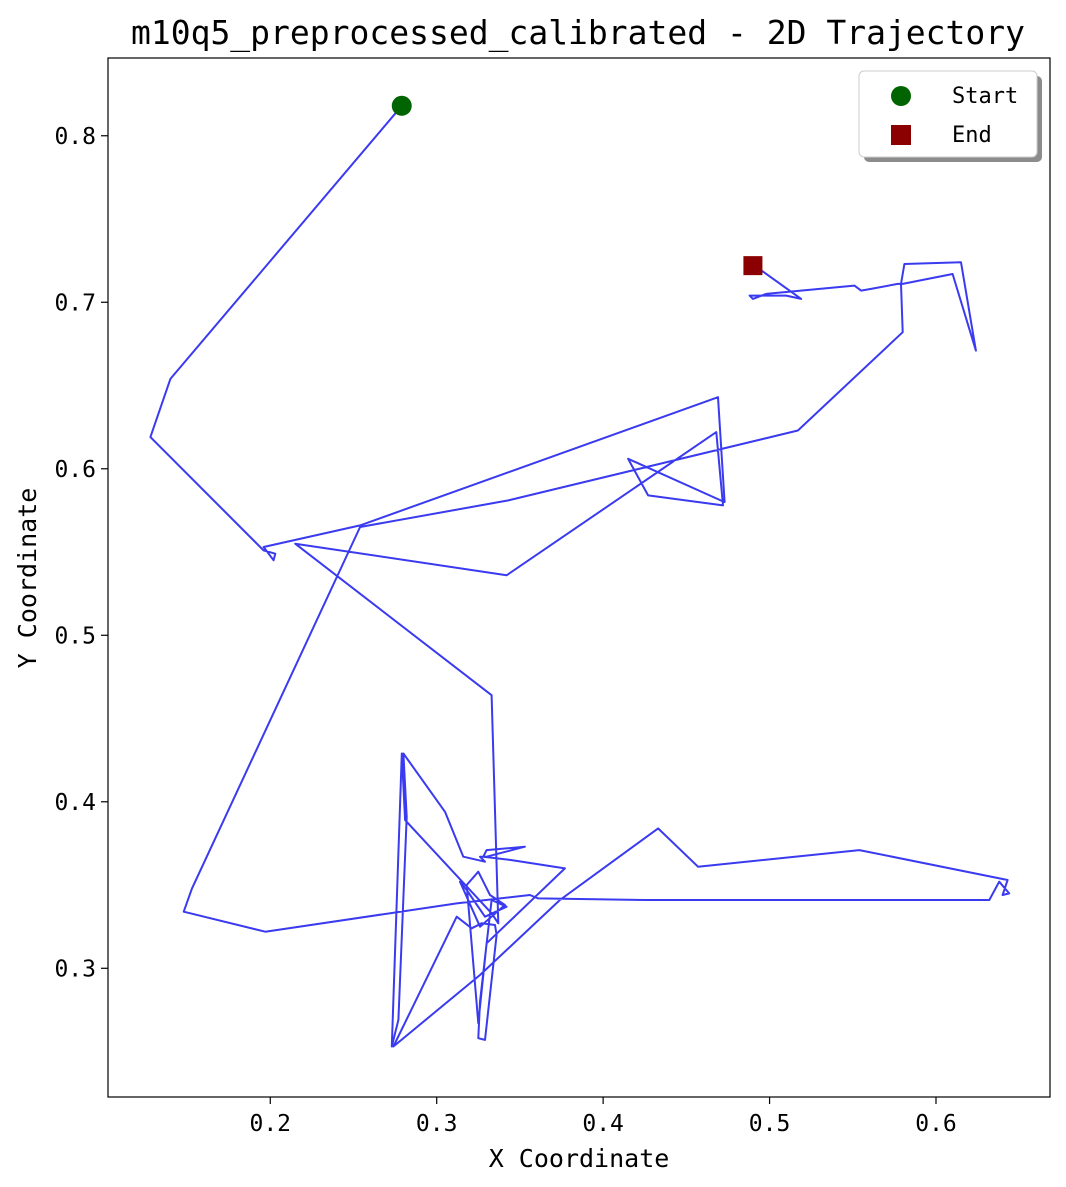  Describe the element at coordinates (81, 553) in the screenshot. I see `y-axis: 0.3 0.4 0.5 0.6 0.7 0.8` at that location.